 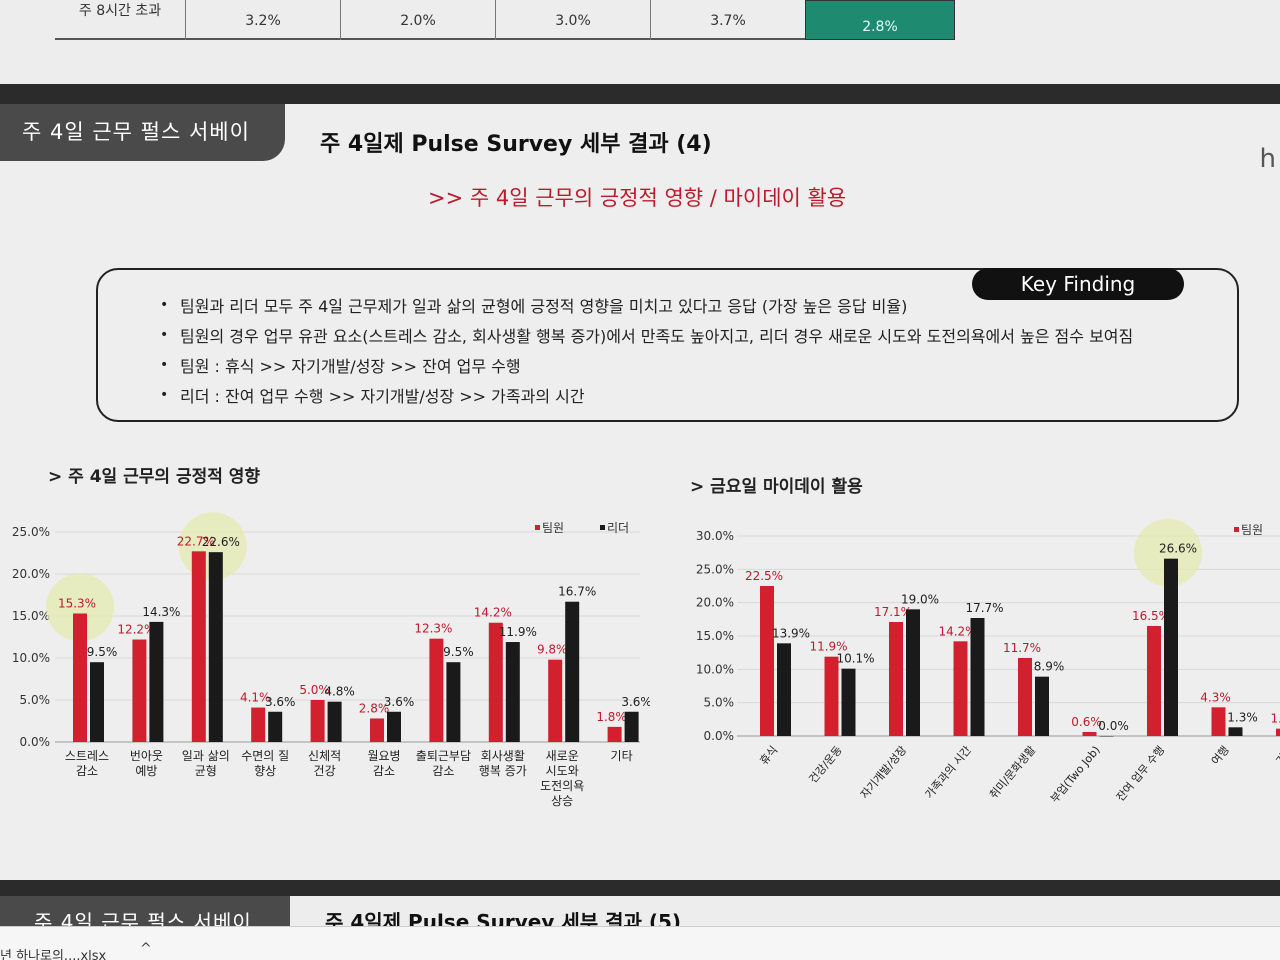 I want to click on x-tick-label: 새로운, so click(x=562, y=756).